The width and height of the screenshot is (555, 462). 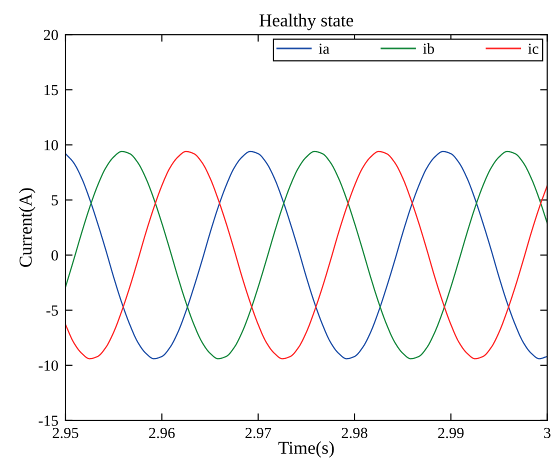 I want to click on y-tick-label: -15, so click(x=48, y=421).